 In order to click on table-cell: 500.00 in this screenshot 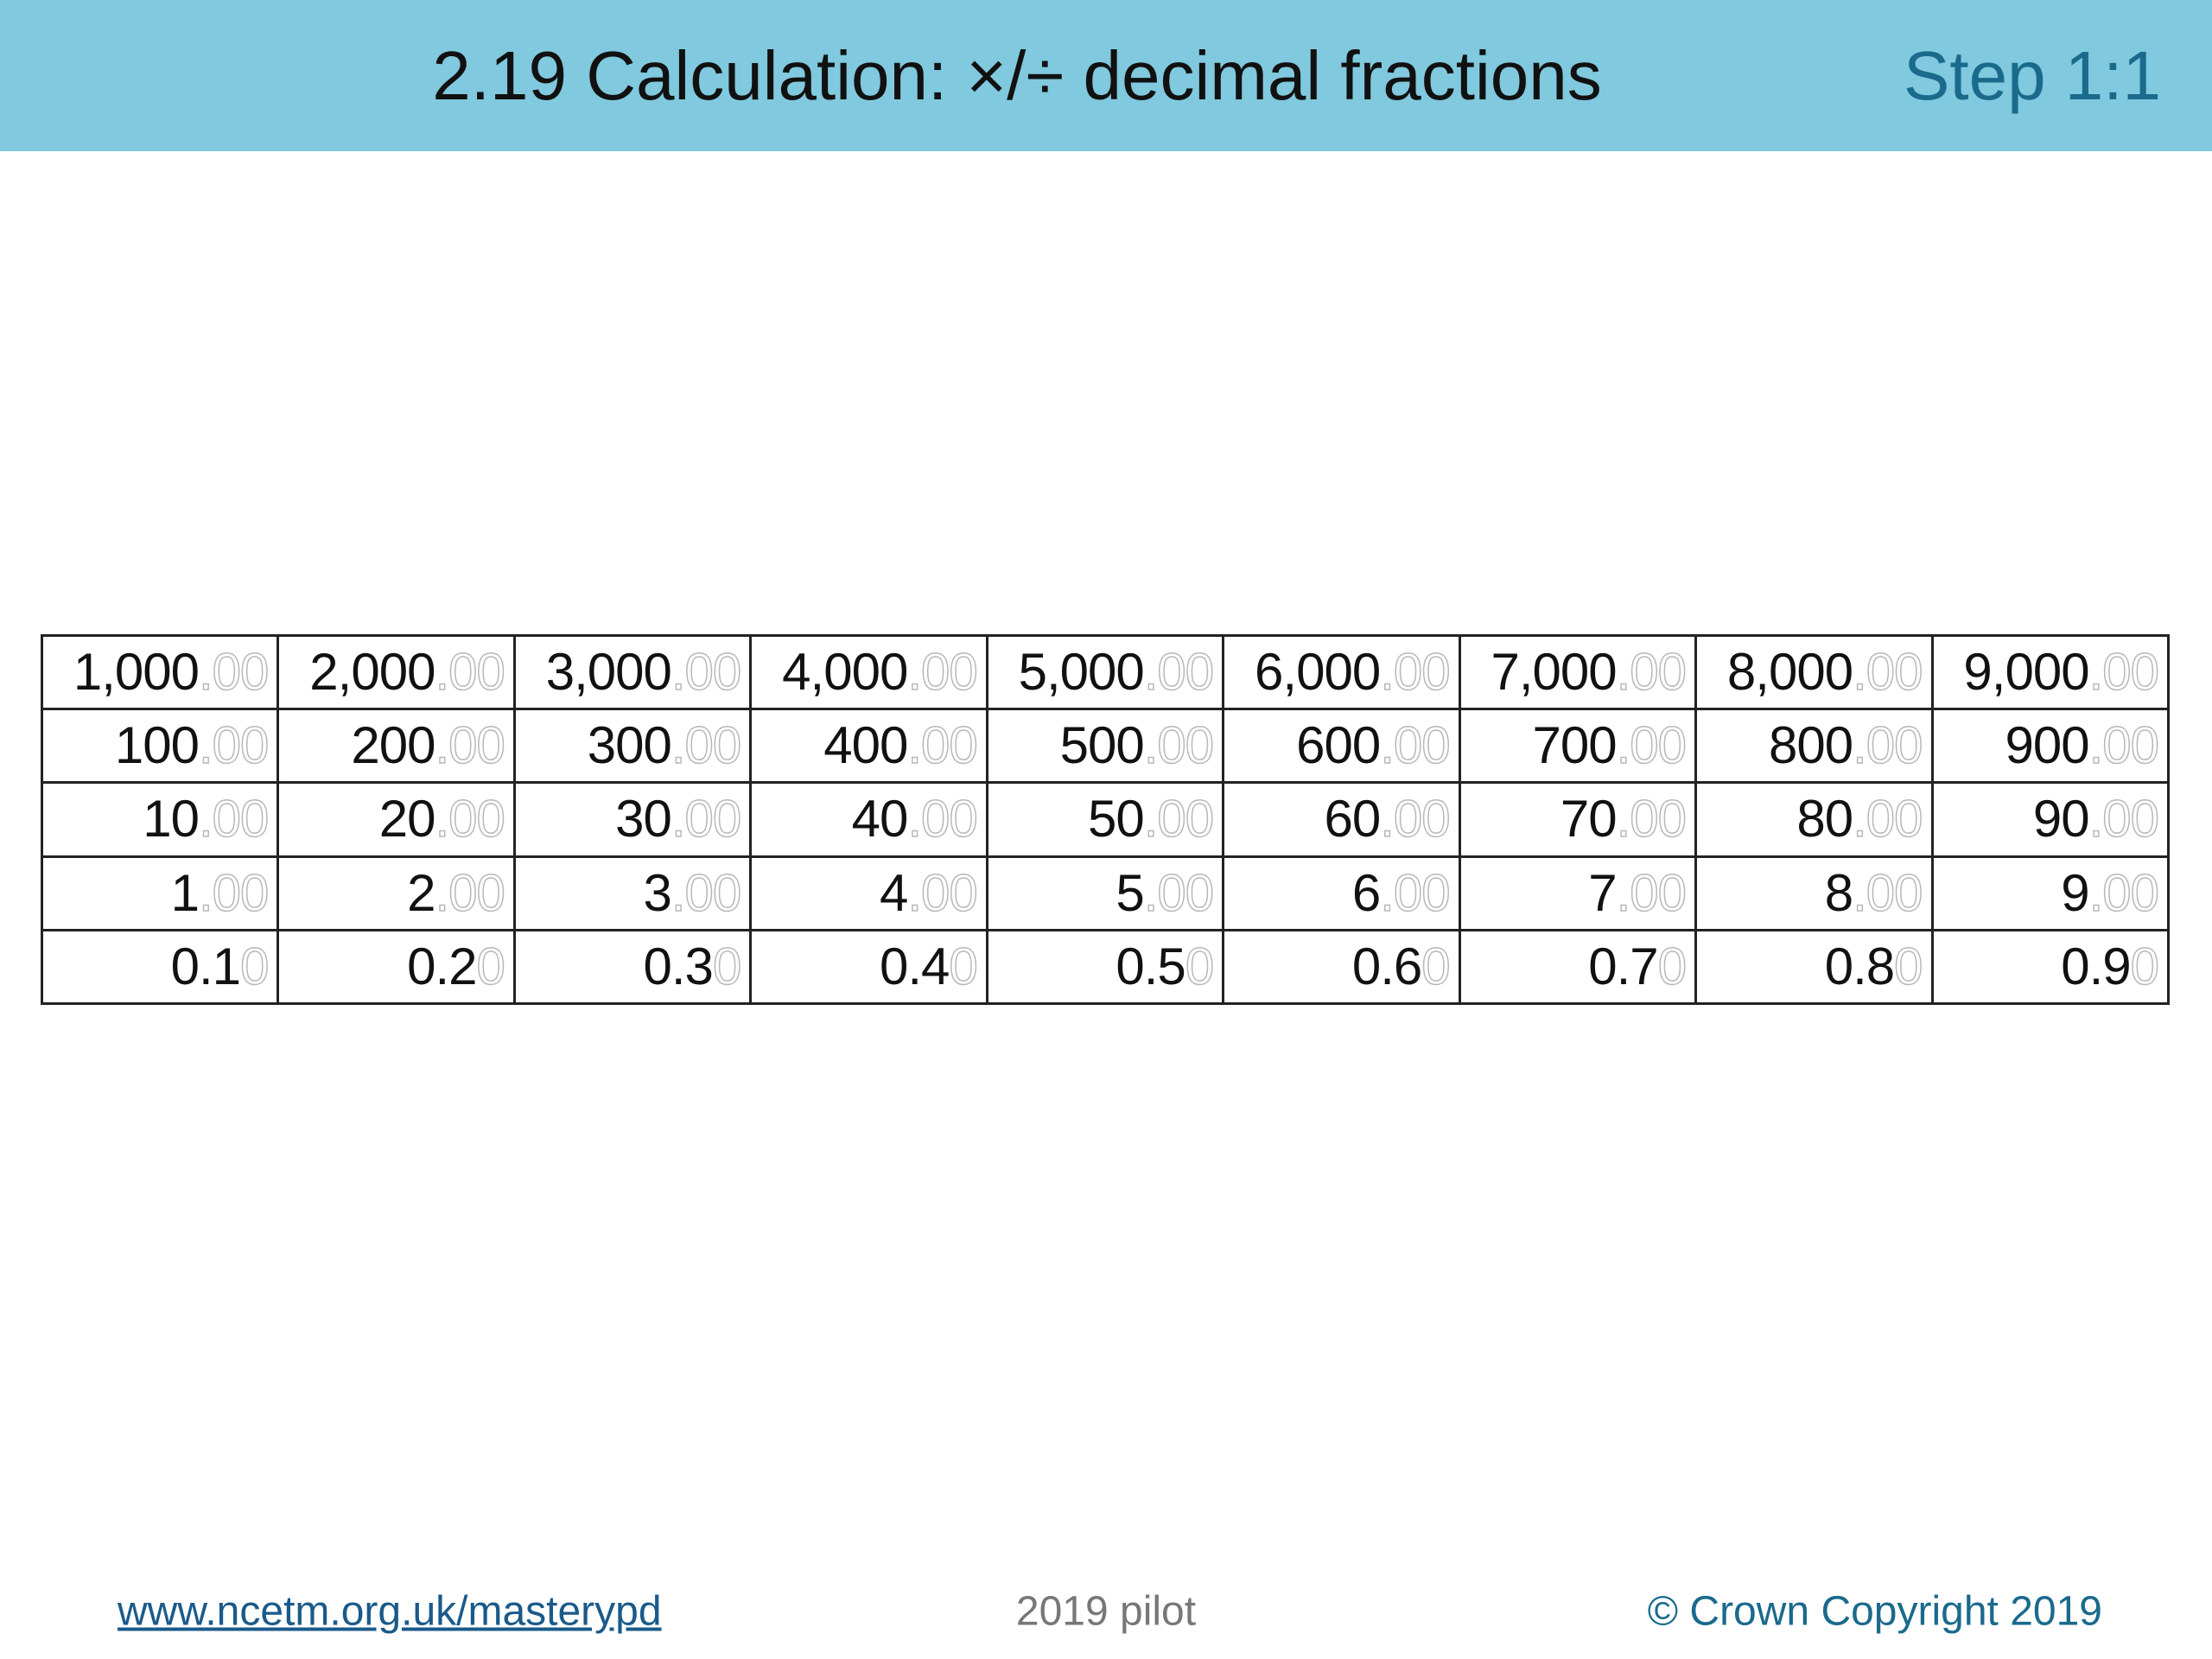, I will do `click(1105, 746)`.